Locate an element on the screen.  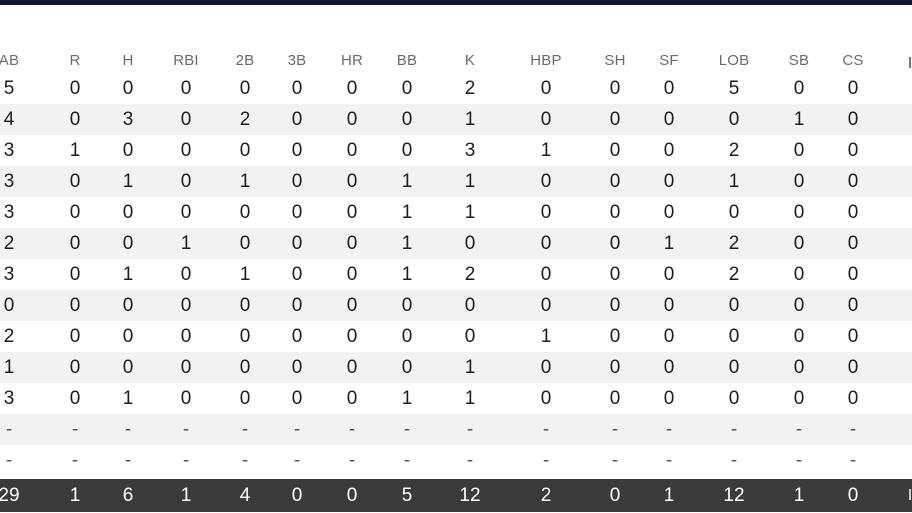
stat-cell-h: - is located at coordinates (128, 460).